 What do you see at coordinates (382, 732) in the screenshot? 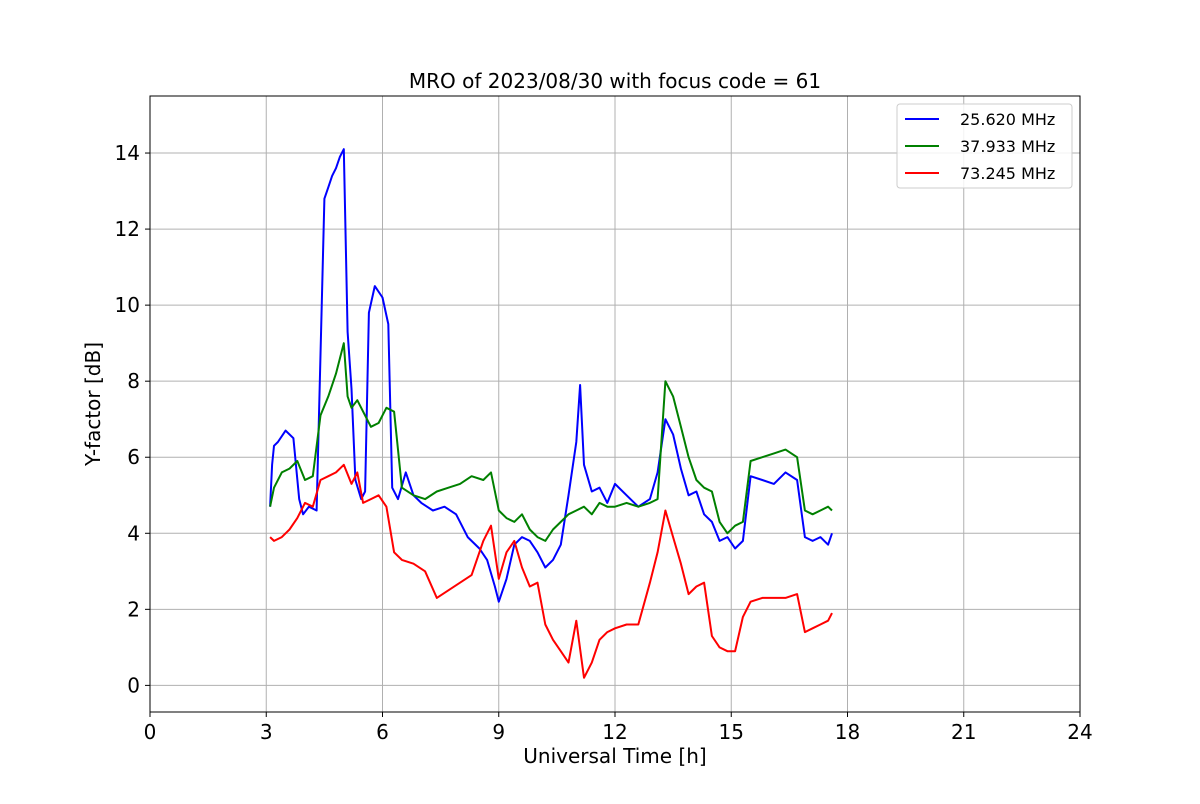
I see `x-tick-label: 6` at bounding box center [382, 732].